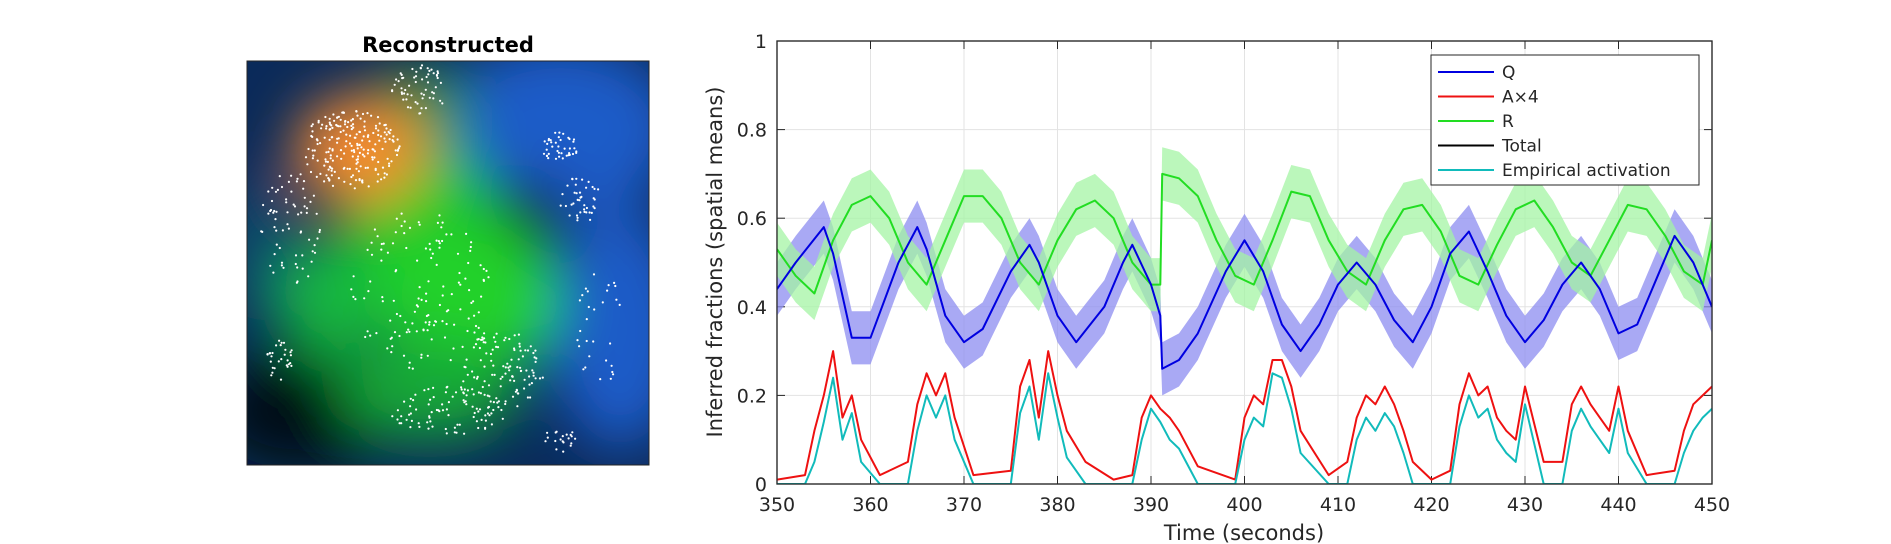  I want to click on x-tick-label: 450, so click(1712, 505).